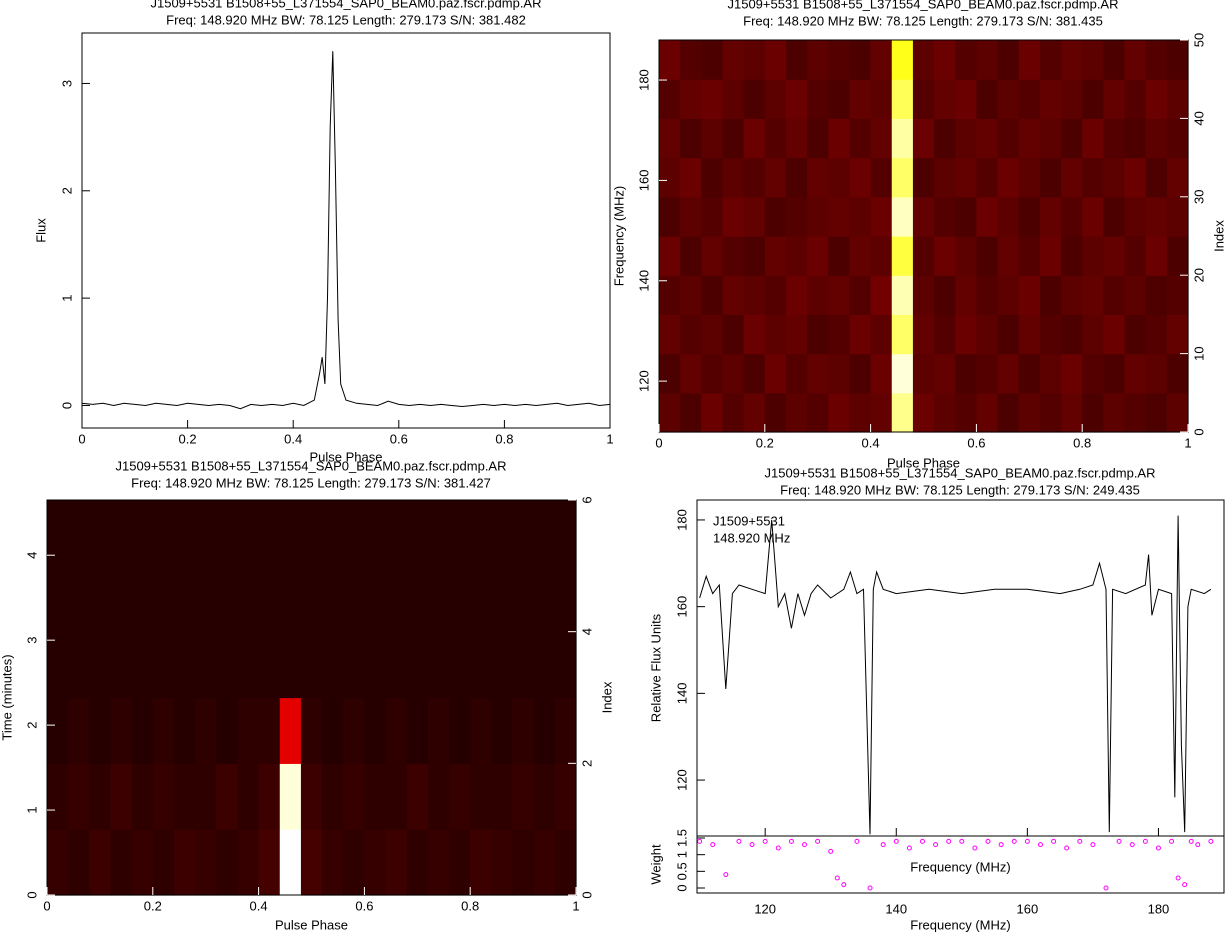 This screenshot has height=935, width=1226. Describe the element at coordinates (765, 442) in the screenshot. I see `x-tick-label: 0.2` at that location.